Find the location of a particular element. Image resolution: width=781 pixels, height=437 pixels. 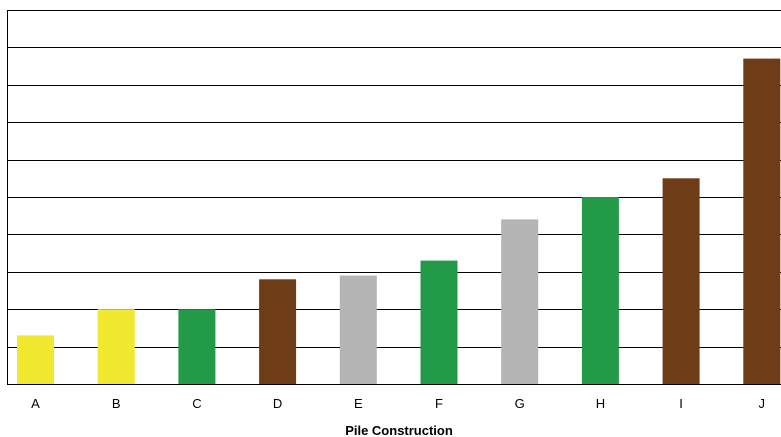

bar-f is located at coordinates (439, 322).